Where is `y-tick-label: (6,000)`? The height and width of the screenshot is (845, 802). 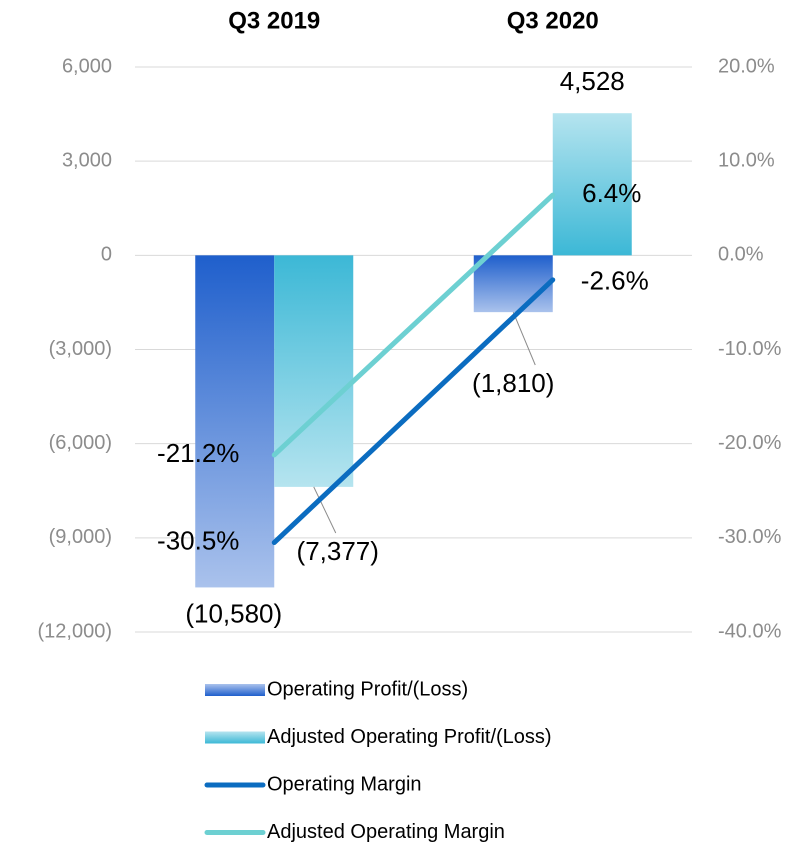 y-tick-label: (6,000) is located at coordinates (80, 443).